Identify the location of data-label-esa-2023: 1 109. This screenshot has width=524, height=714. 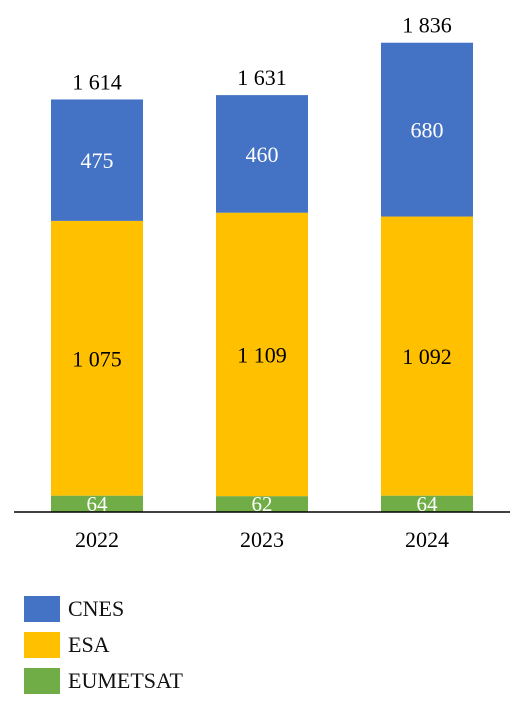
(262, 354).